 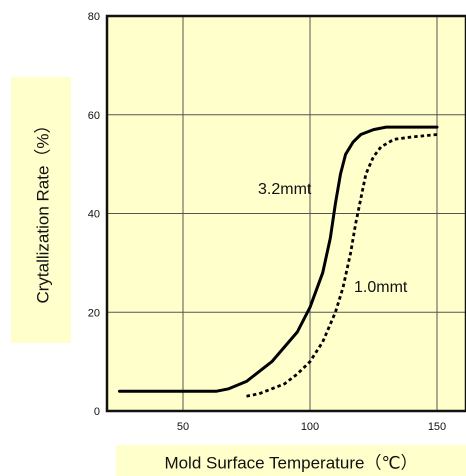 I want to click on x-tick-label: 50, so click(x=183, y=427).